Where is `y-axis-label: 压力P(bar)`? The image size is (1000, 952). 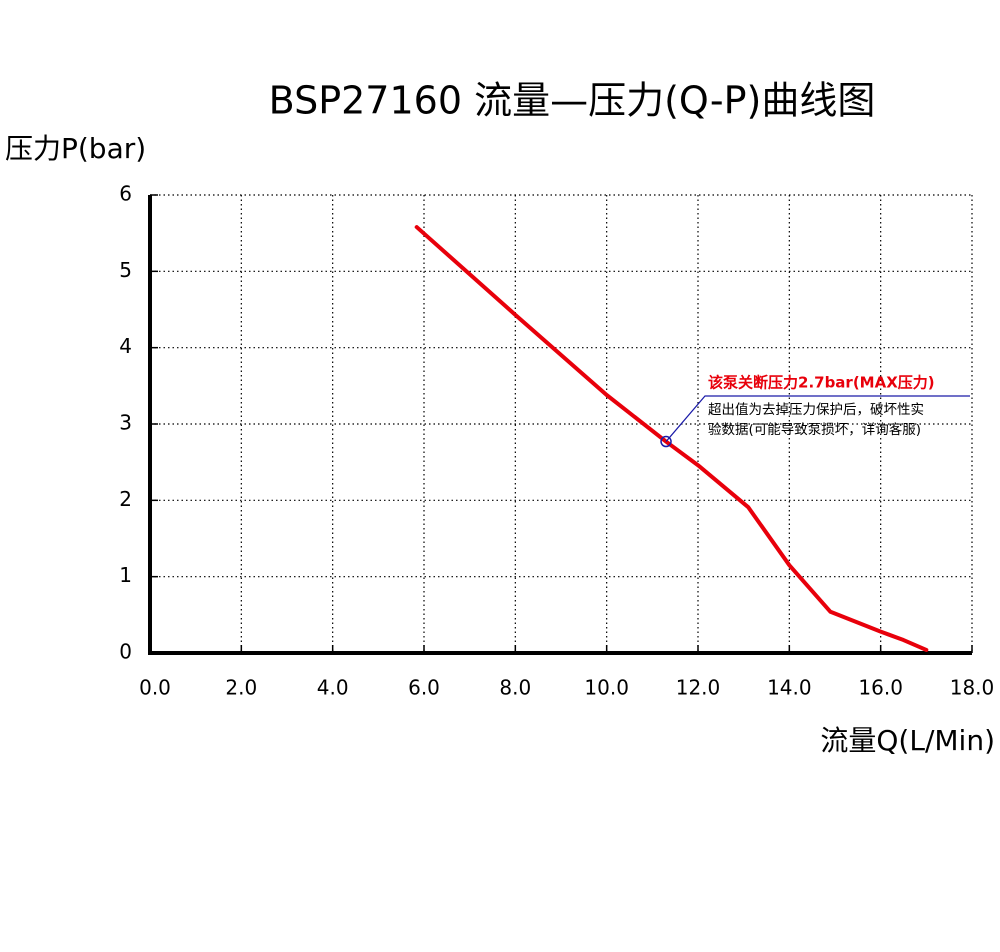
y-axis-label: 压力P(bar) is located at coordinates (75, 148).